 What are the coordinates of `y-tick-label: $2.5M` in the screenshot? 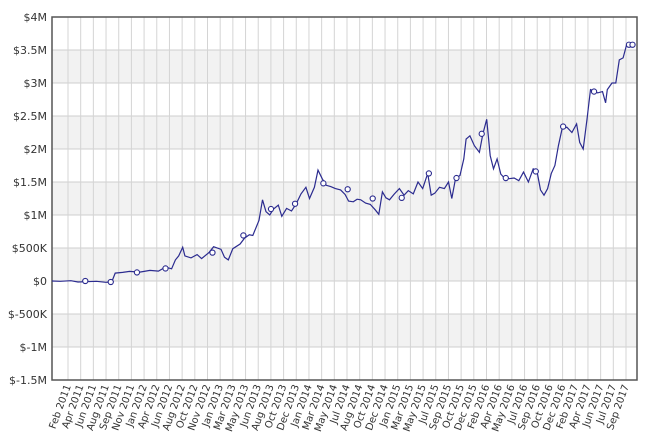 It's located at (30, 116).